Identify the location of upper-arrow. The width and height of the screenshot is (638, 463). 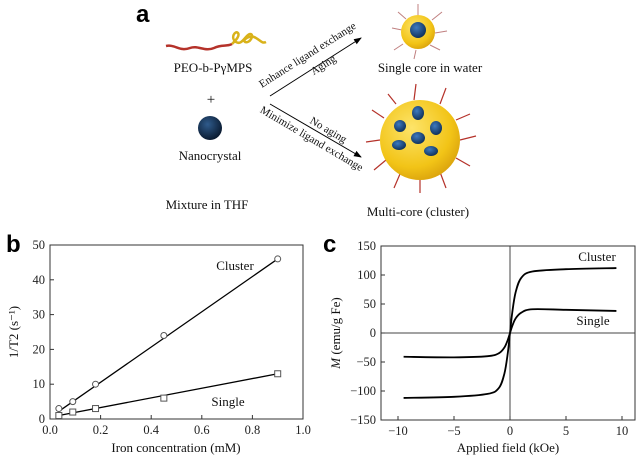
(315, 67).